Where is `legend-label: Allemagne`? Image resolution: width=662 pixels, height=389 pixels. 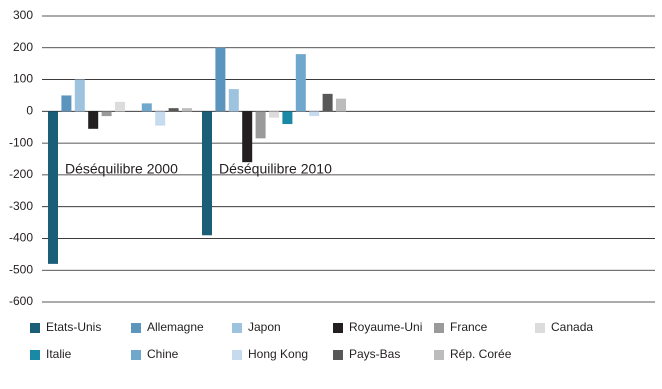 legend-label: Allemagne is located at coordinates (175, 327).